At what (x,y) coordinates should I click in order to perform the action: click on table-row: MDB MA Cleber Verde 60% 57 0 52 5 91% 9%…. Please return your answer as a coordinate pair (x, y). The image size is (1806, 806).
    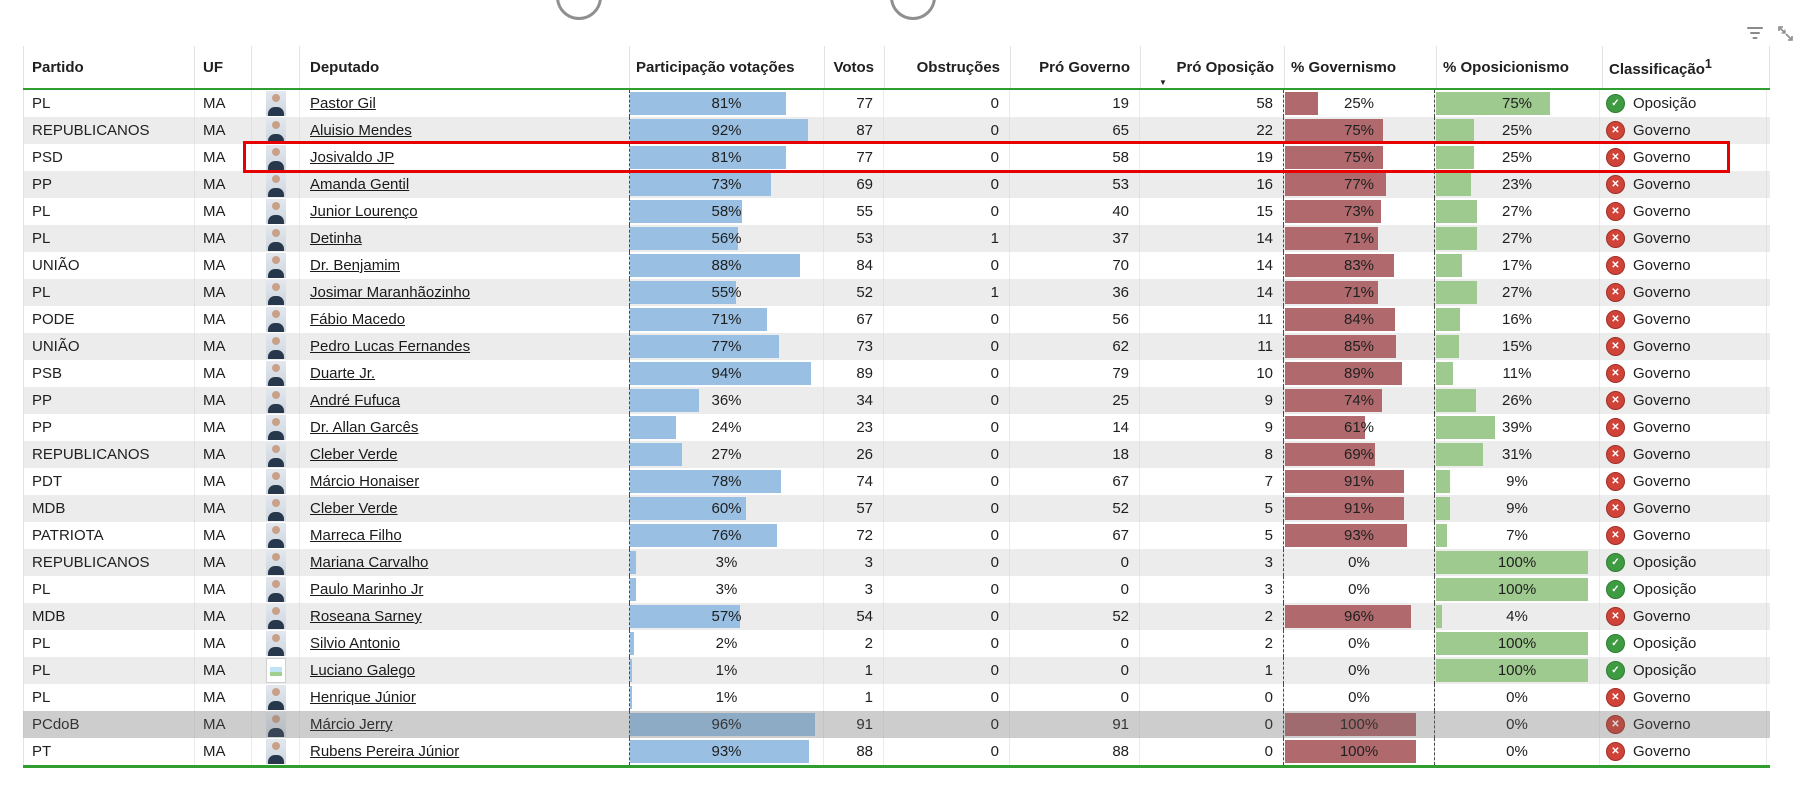
    Looking at the image, I should click on (896, 508).